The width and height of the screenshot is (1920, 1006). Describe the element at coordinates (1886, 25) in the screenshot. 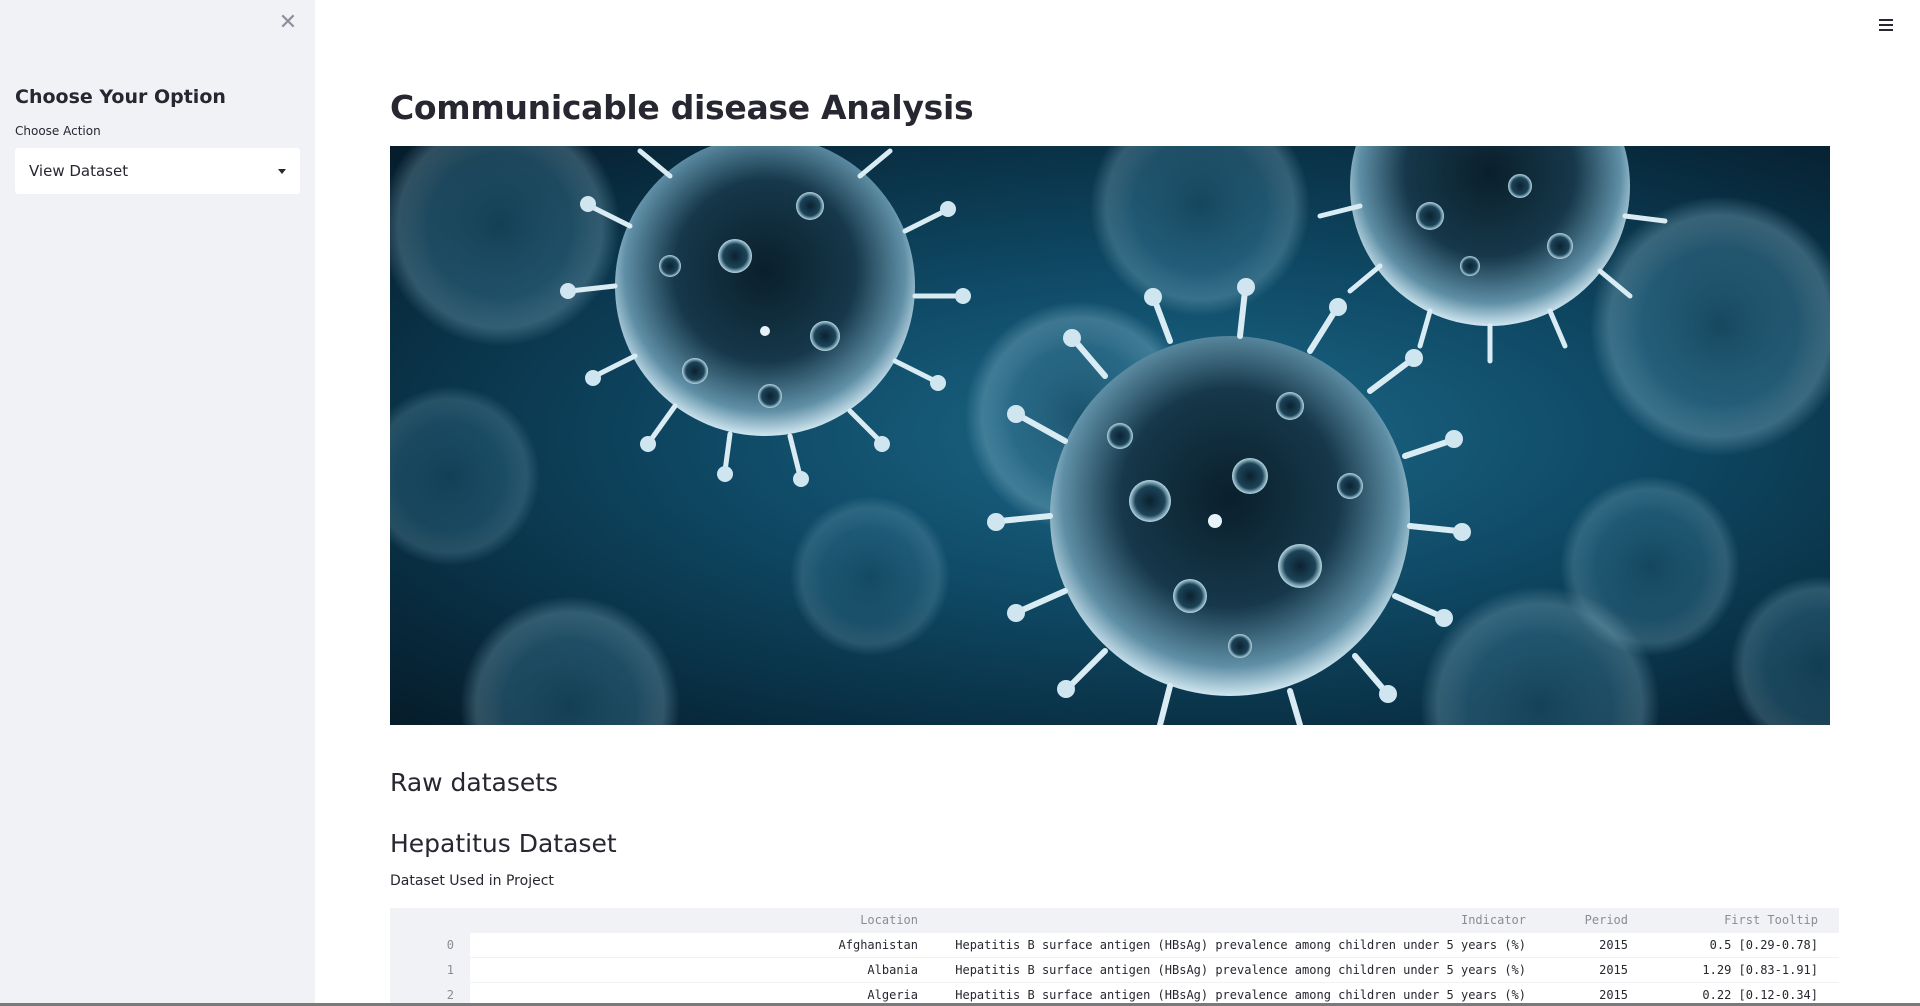

I see `hamburger-menu-icon` at that location.